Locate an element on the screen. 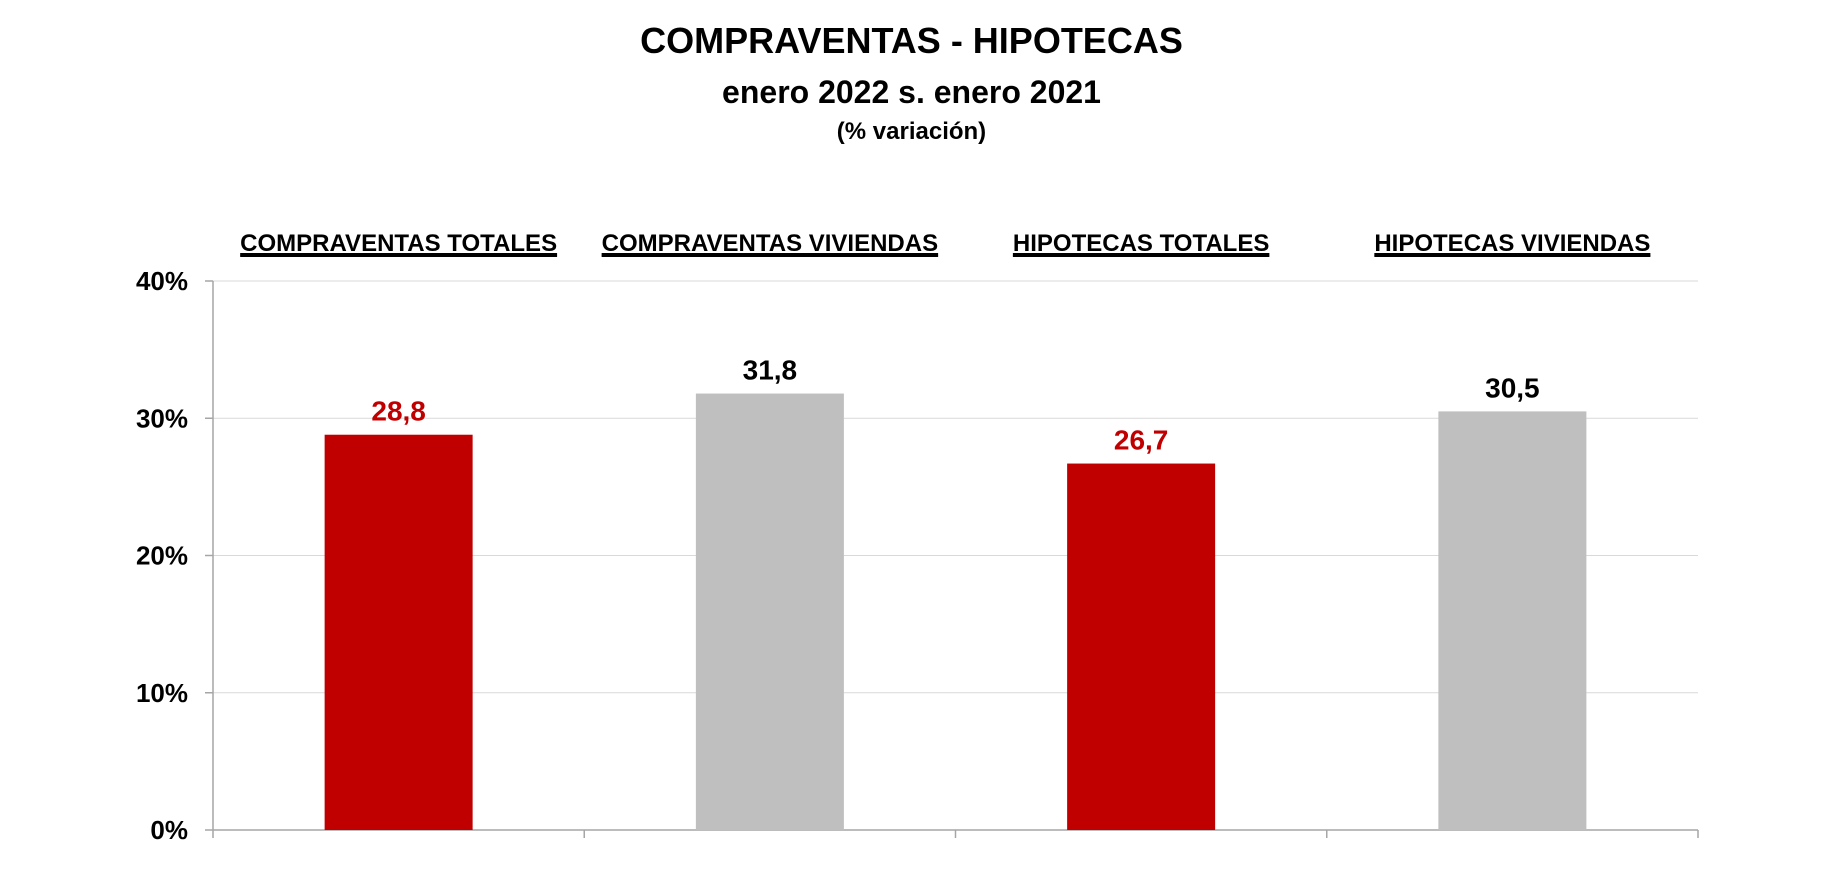 This screenshot has width=1823, height=874. data-label: 30,5 is located at coordinates (1512, 387).